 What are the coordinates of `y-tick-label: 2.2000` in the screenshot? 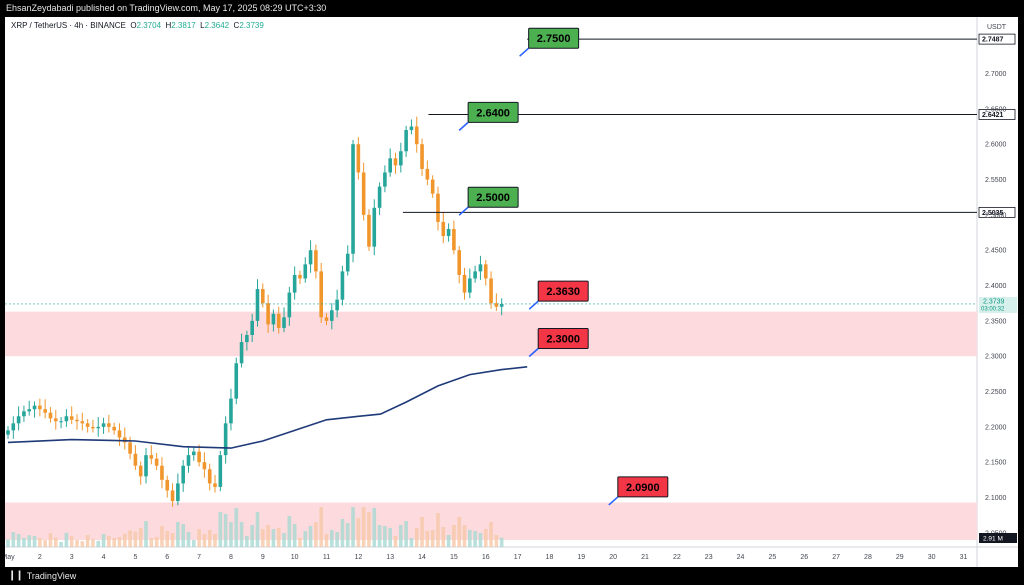 It's located at (996, 427).